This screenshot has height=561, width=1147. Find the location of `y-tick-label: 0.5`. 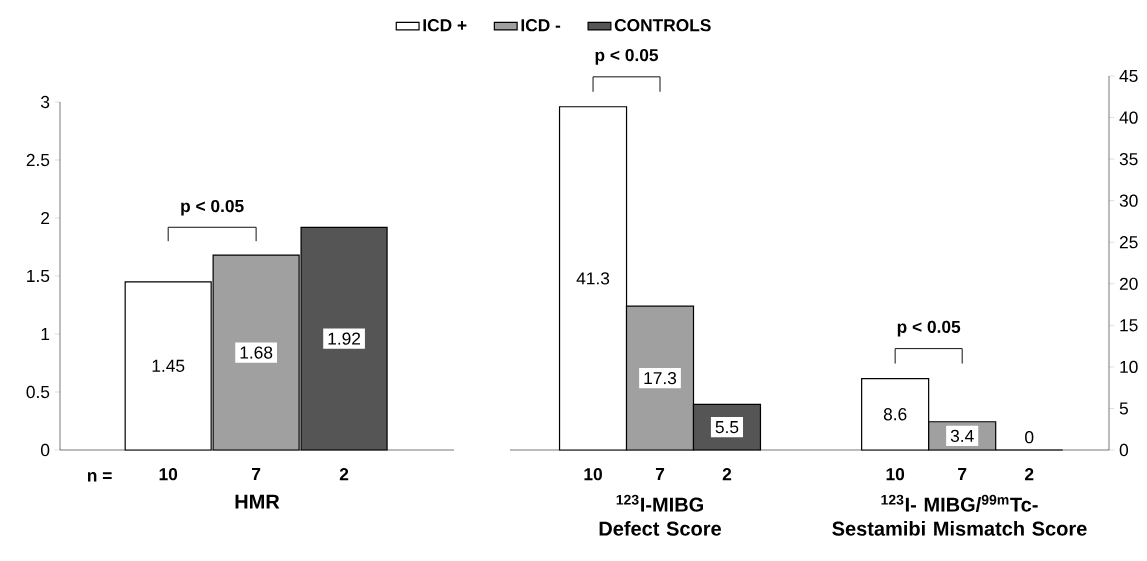

y-tick-label: 0.5 is located at coordinates (38, 392).